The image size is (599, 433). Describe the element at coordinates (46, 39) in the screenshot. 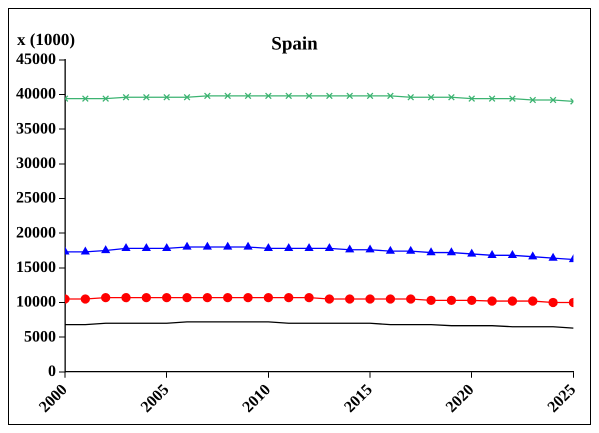

I see `y-axis-title: x (1000)` at that location.